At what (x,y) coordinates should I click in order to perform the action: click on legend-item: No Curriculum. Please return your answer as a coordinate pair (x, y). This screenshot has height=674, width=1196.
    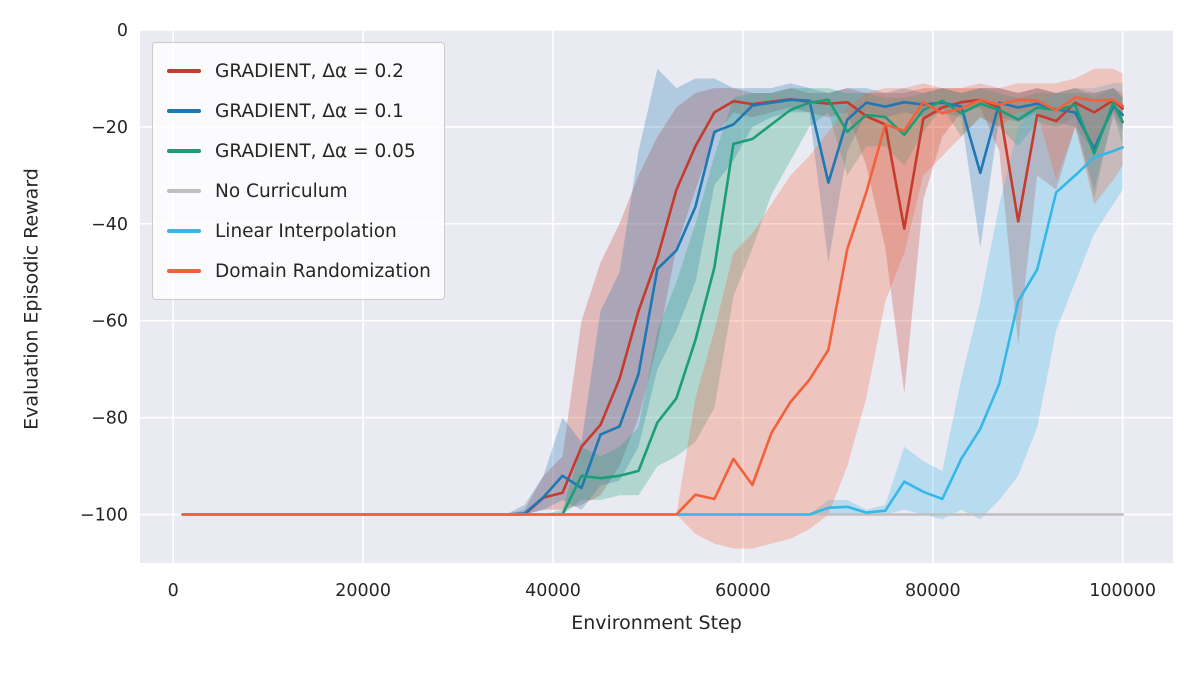
    Looking at the image, I should click on (298, 191).